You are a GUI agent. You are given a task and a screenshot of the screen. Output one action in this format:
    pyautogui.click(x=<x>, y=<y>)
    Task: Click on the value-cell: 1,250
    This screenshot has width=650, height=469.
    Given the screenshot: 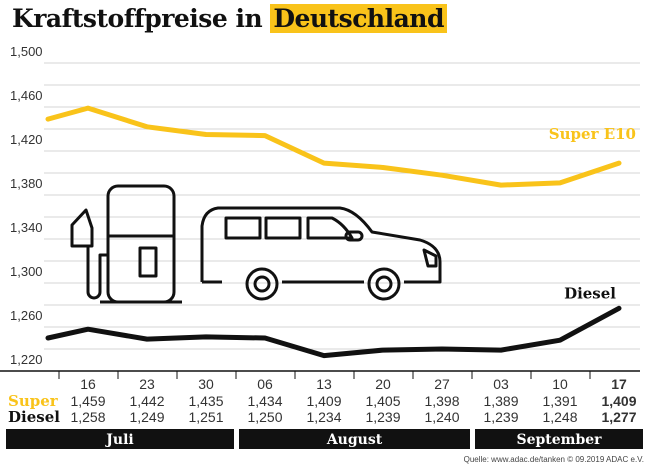 What is the action you would take?
    pyautogui.click(x=264, y=417)
    